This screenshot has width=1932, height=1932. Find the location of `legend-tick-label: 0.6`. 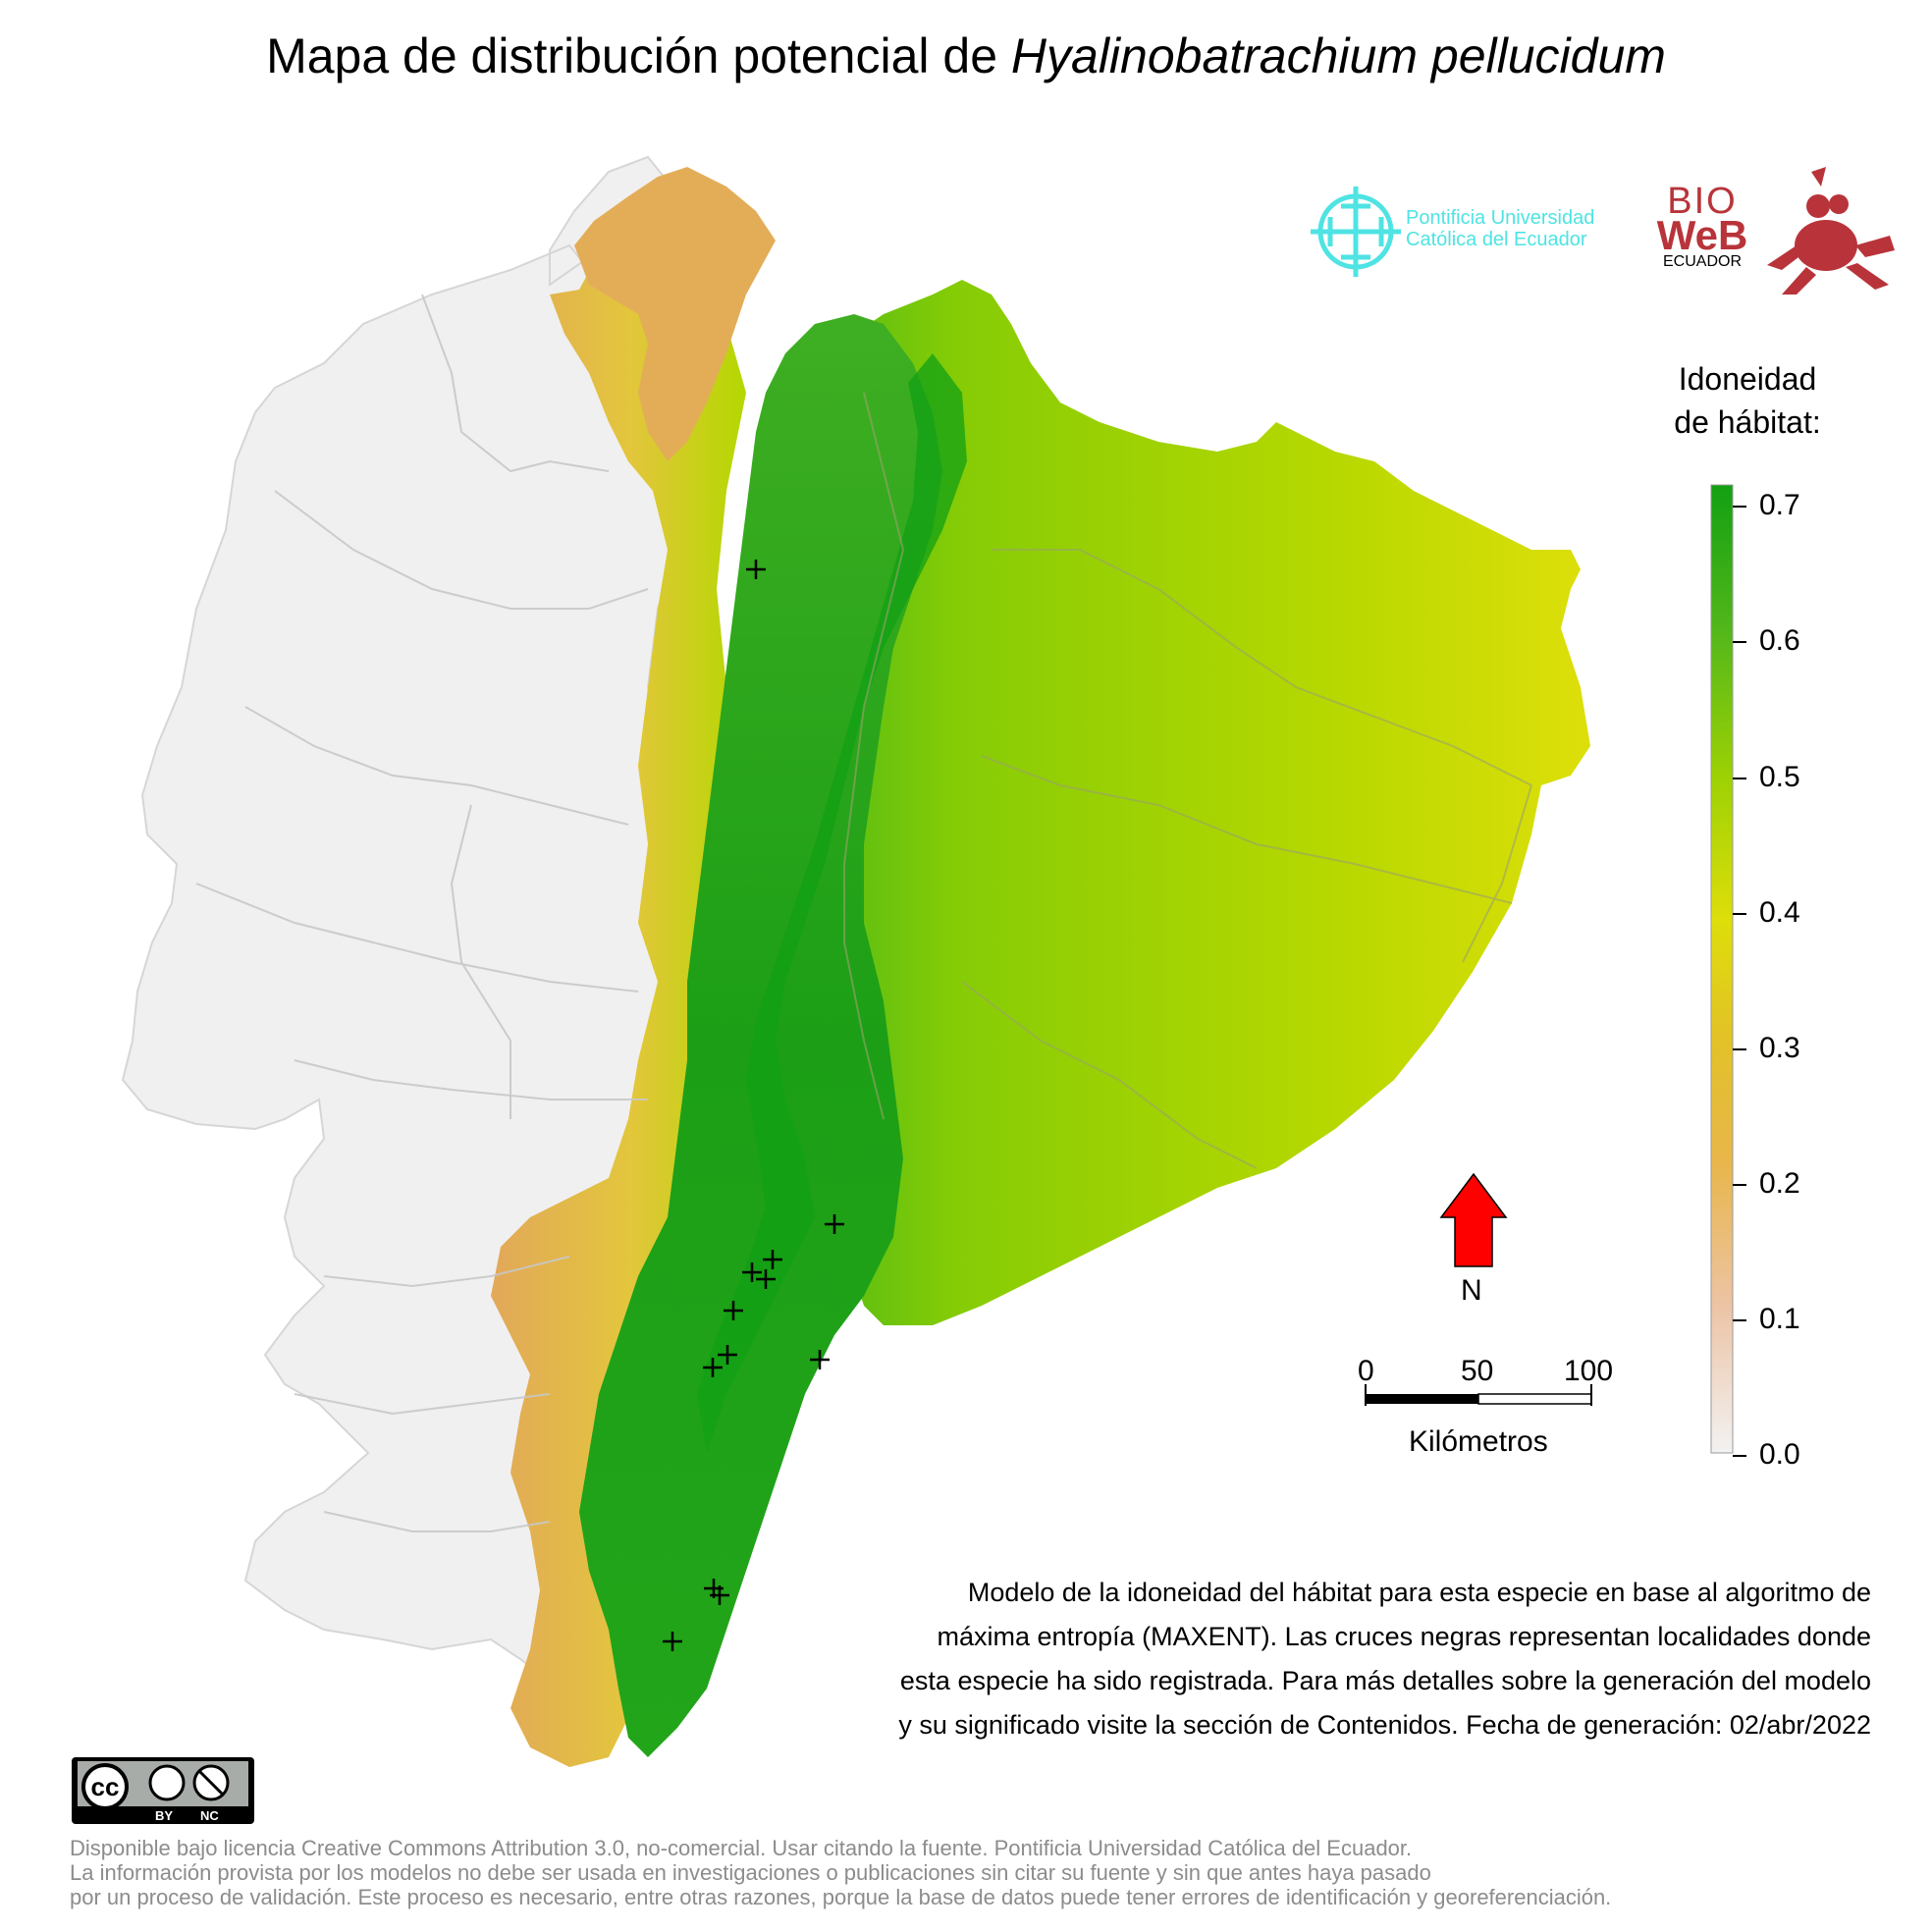

legend-tick-label: 0.6 is located at coordinates (1779, 640).